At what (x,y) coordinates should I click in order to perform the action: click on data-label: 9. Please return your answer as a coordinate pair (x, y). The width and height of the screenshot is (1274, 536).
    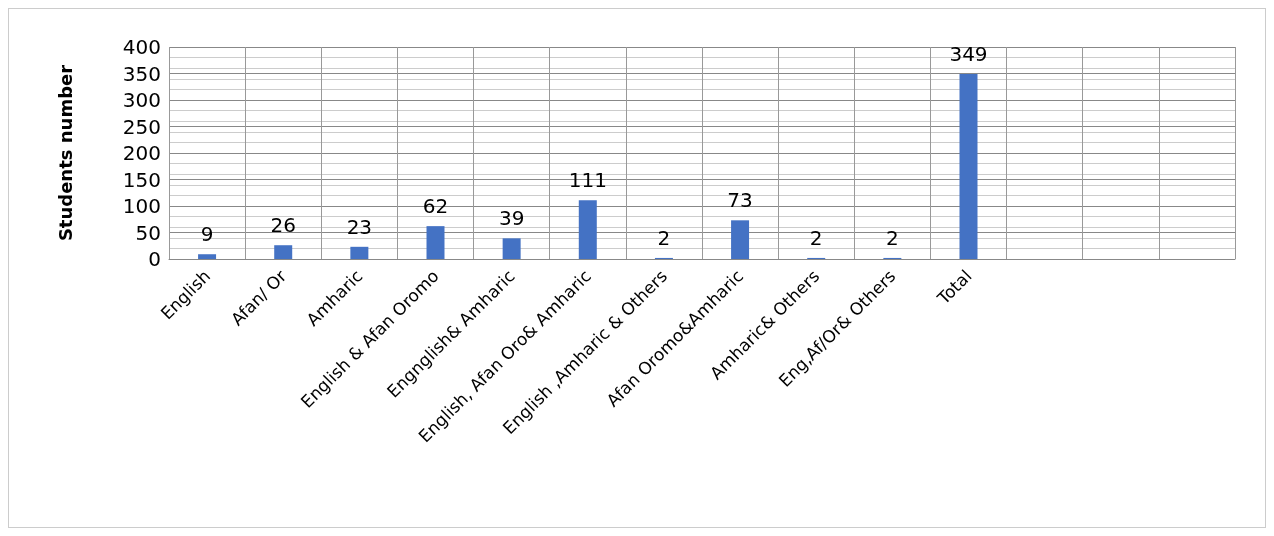
    Looking at the image, I should click on (207, 234).